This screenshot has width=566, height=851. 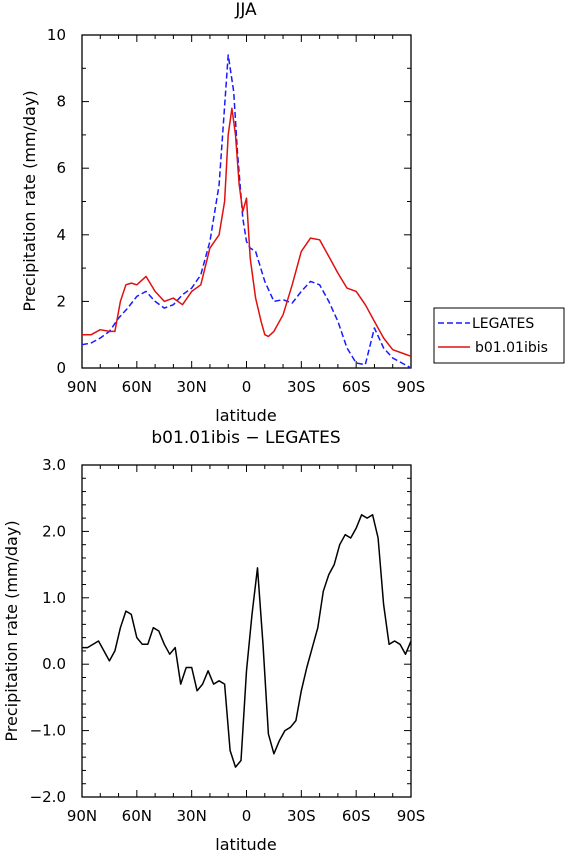 What do you see at coordinates (411, 816) in the screenshot?
I see `bottom-x-tick-label: 90S` at bounding box center [411, 816].